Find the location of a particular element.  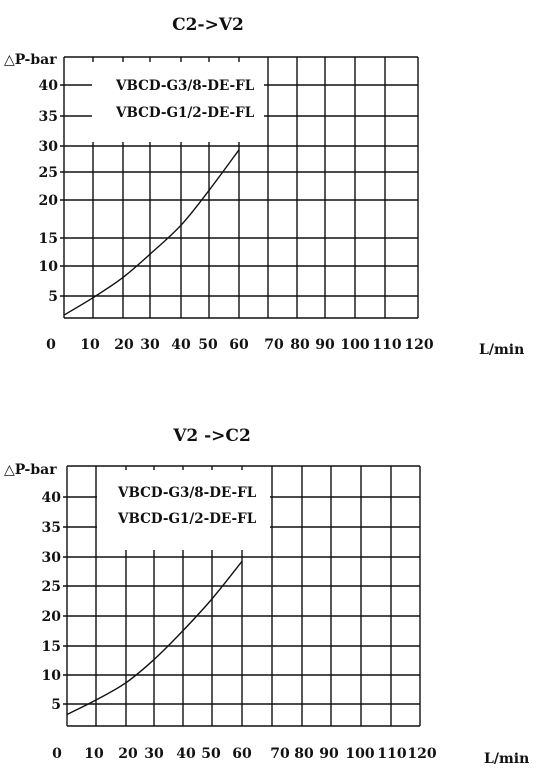

chart-title: C2->V2 is located at coordinates (208, 25).